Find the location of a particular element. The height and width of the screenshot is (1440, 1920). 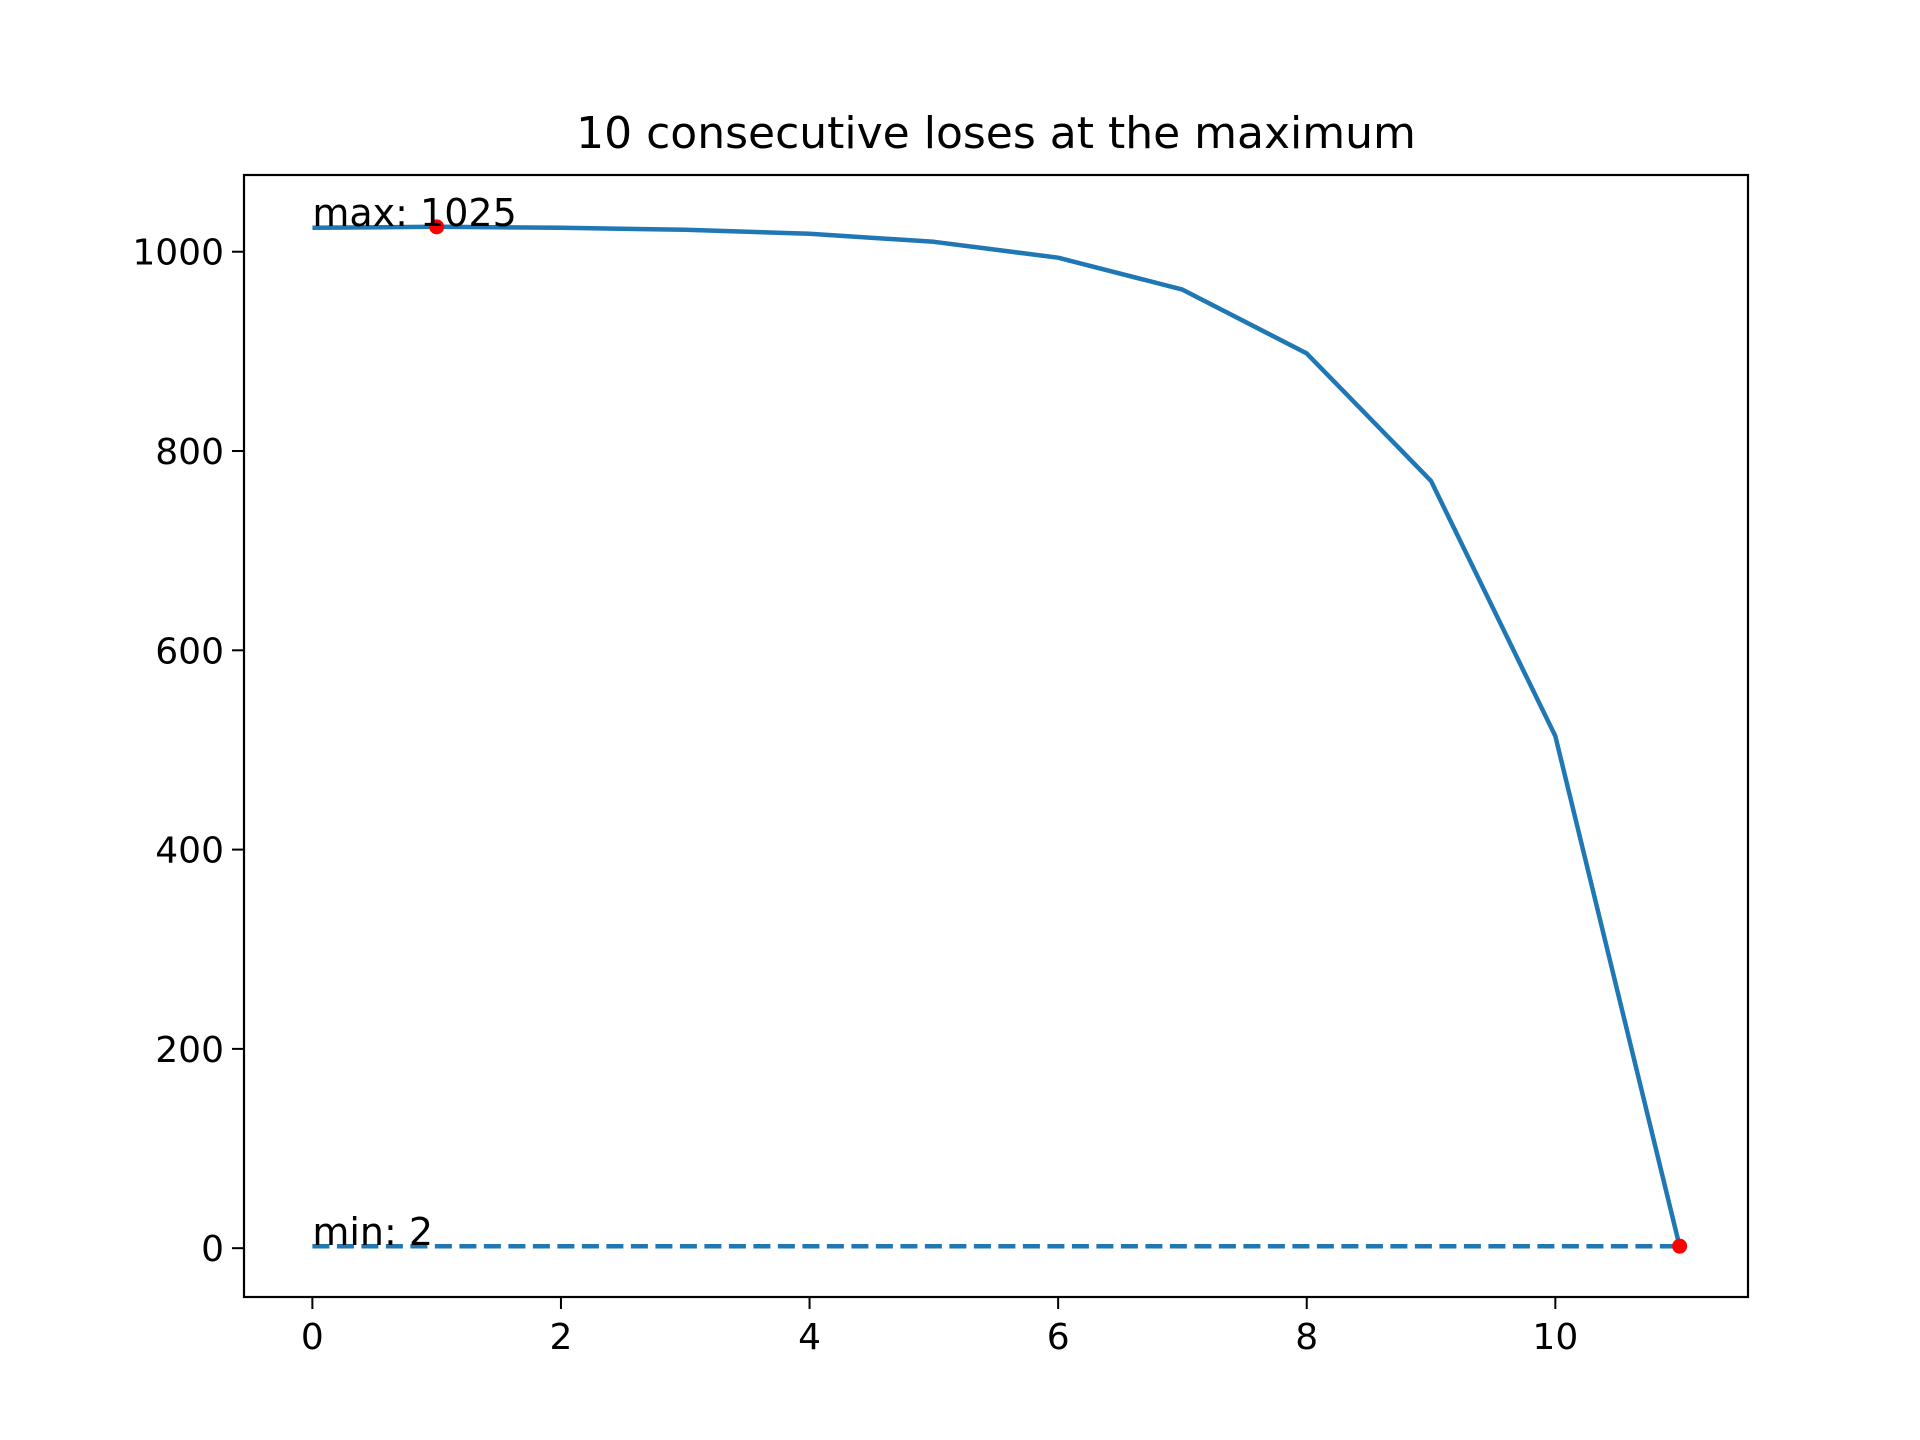

x-tick-label-3: 6 is located at coordinates (1058, 1337).